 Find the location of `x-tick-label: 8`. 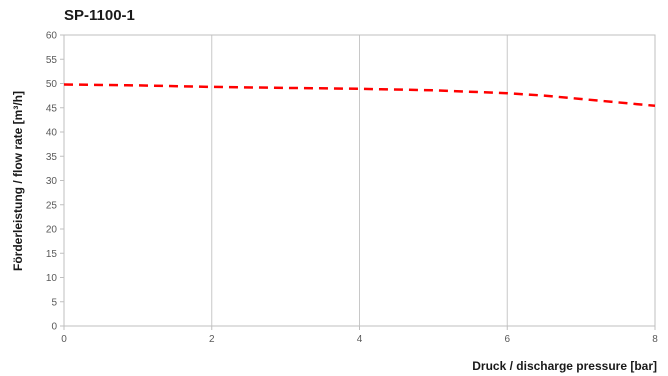

x-tick-label: 8 is located at coordinates (655, 339).